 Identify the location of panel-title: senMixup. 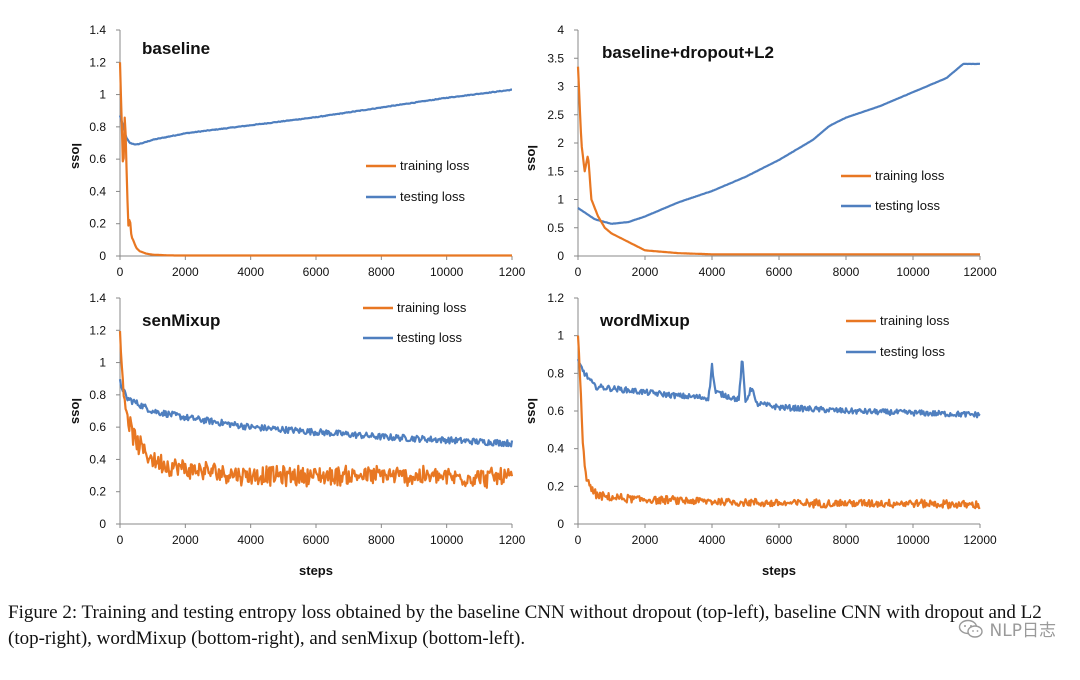
(181, 320).